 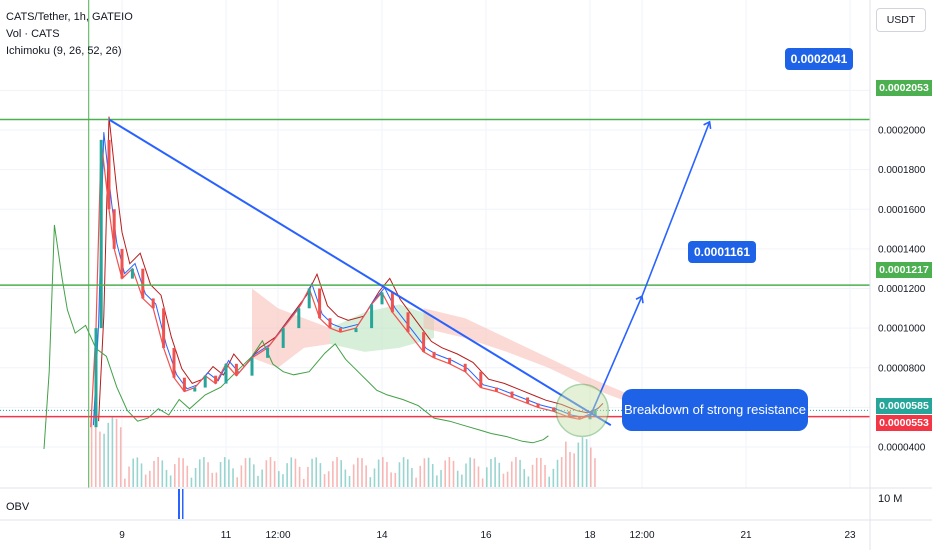 What do you see at coordinates (902, 170) in the screenshot?
I see `price-tick-label: 0.0001800` at bounding box center [902, 170].